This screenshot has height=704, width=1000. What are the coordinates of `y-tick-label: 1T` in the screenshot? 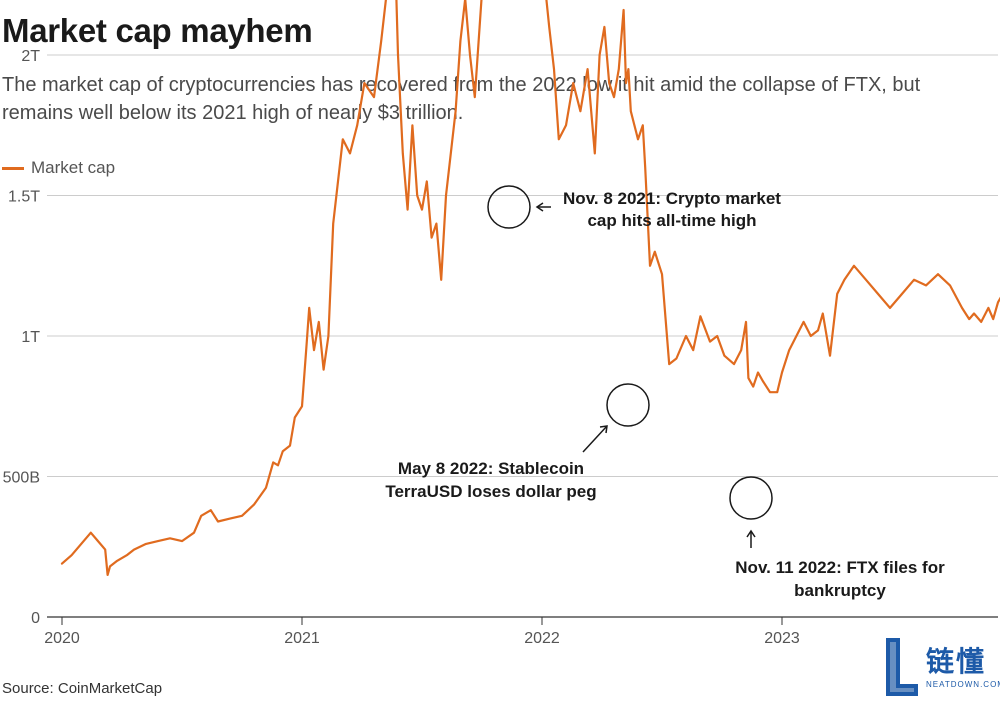 It's located at (30, 337).